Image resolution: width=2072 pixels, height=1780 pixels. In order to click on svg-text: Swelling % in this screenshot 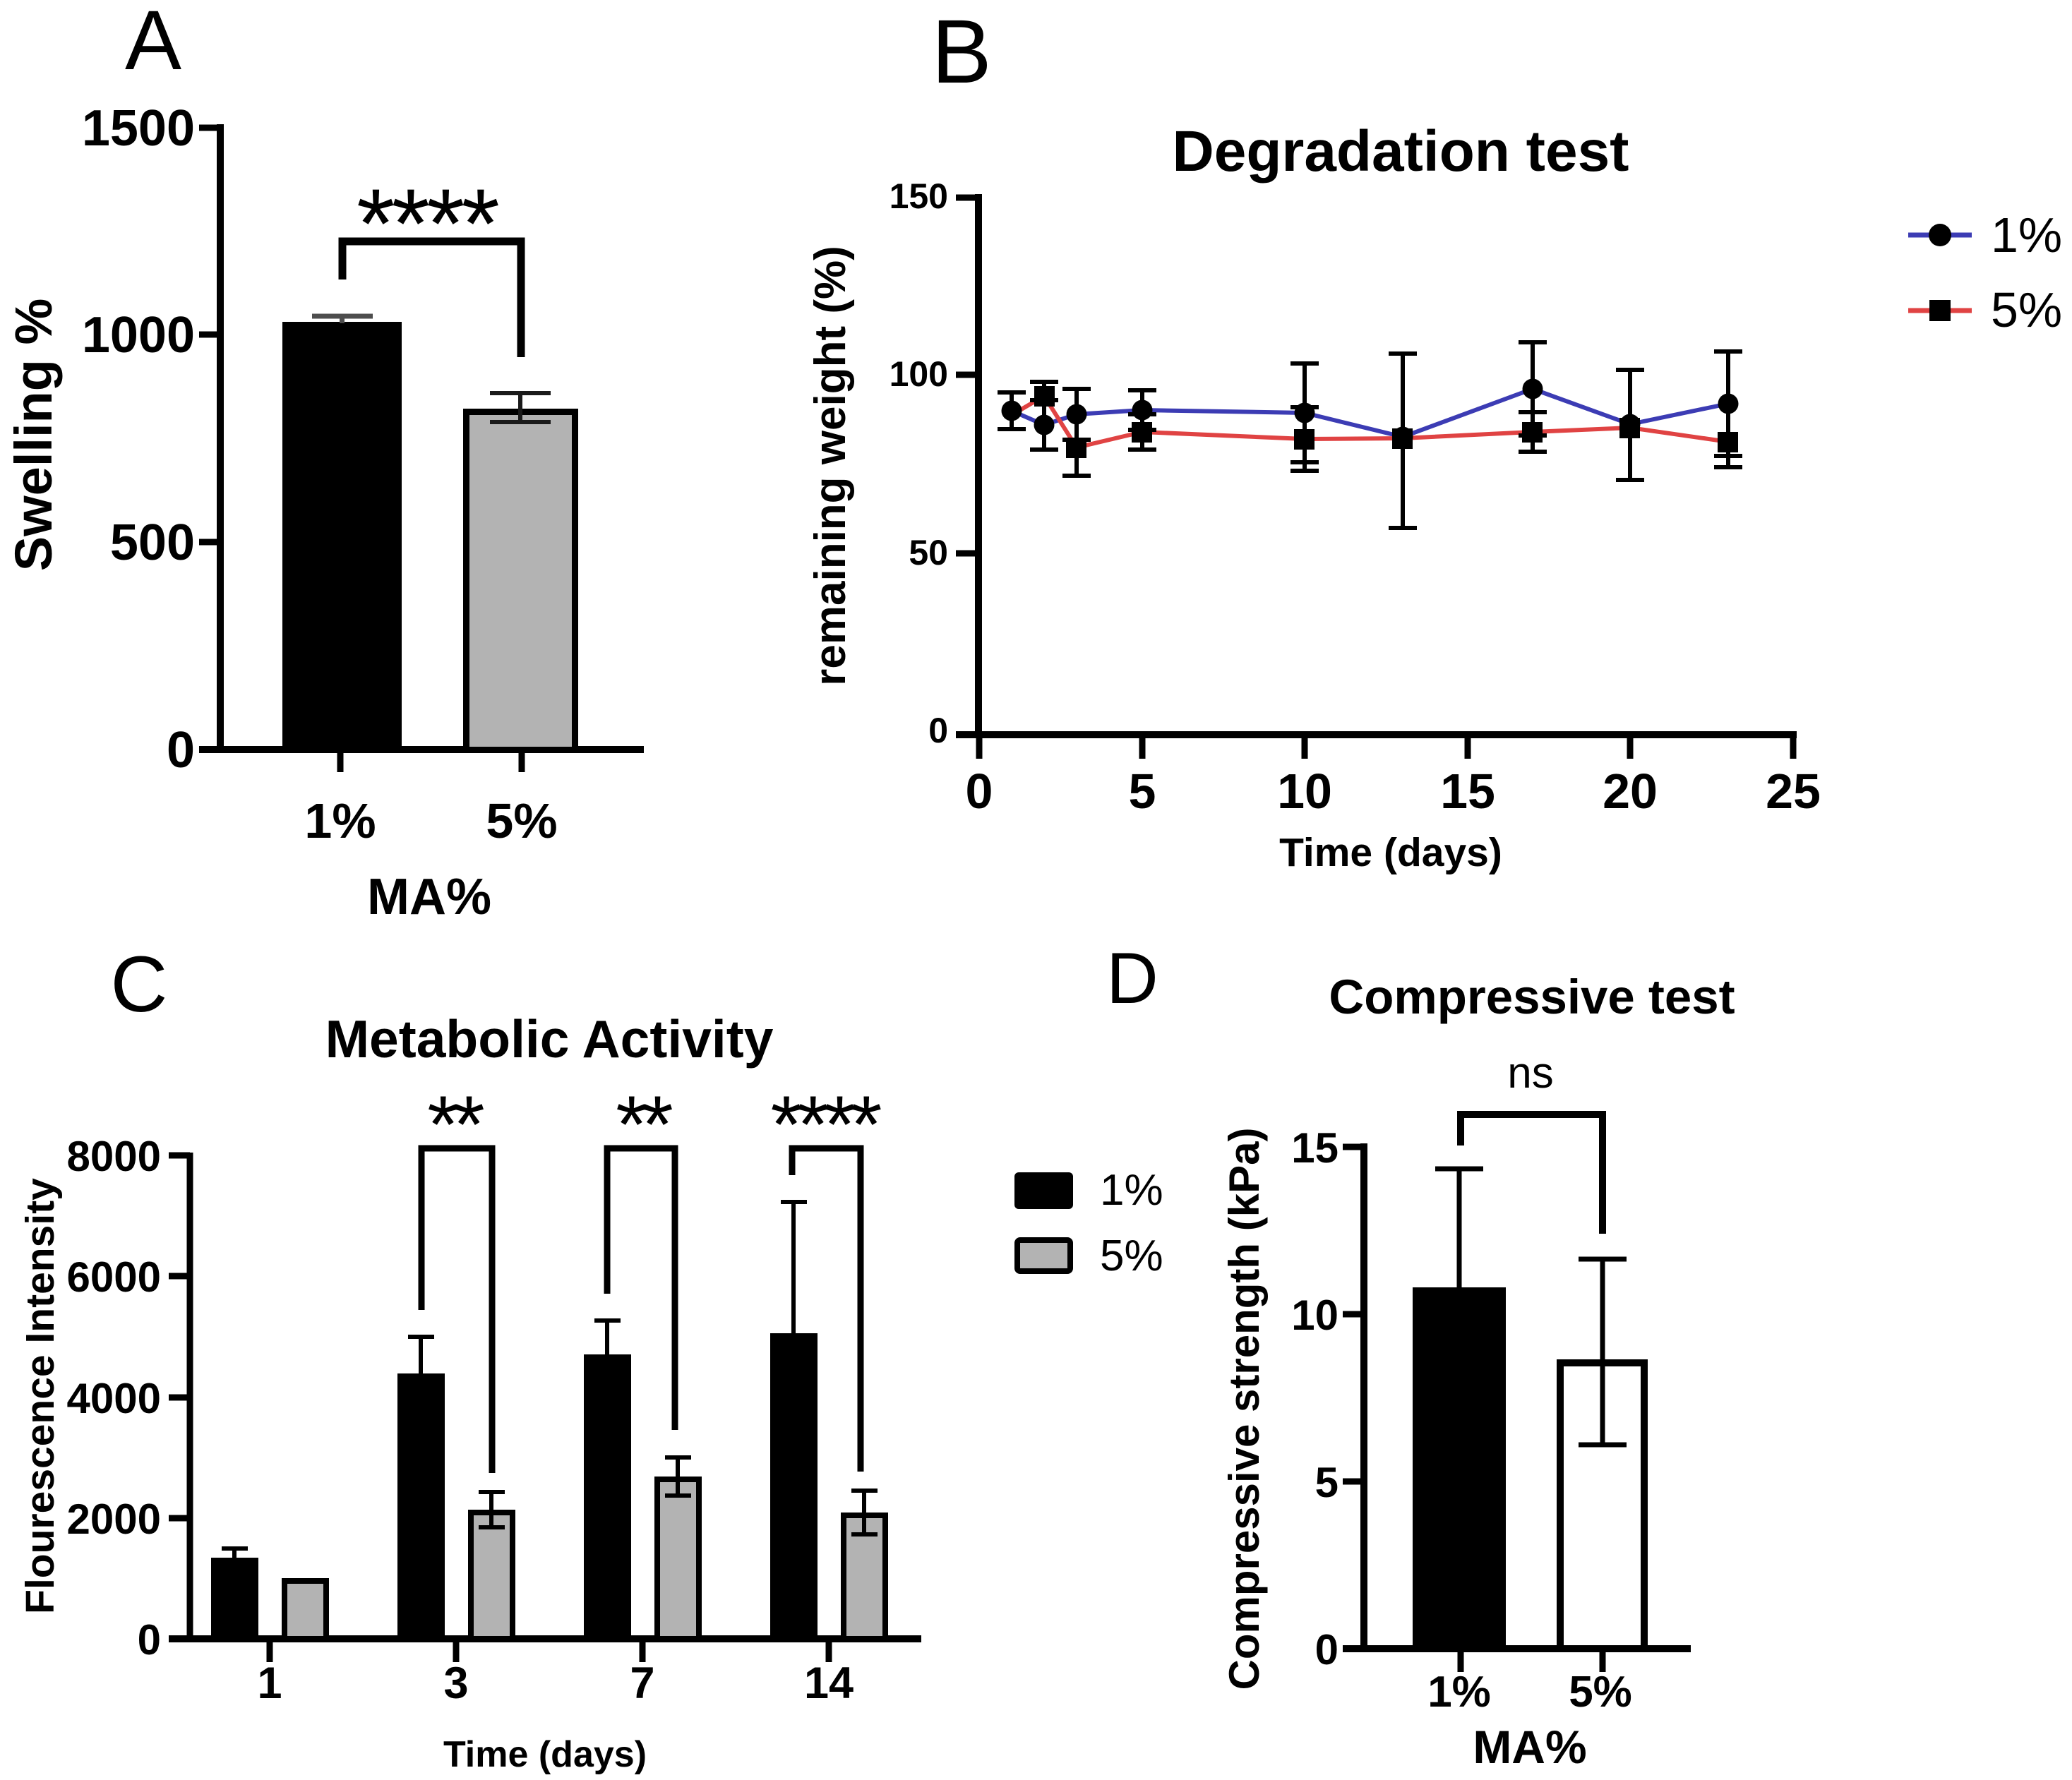, I will do `click(33, 436)`.